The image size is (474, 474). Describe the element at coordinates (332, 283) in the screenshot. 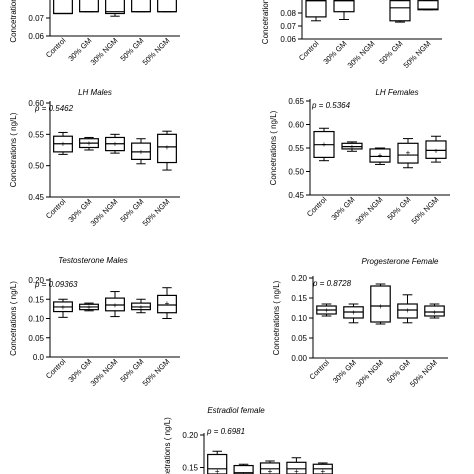

I see `p-value: p = 0.8728` at that location.